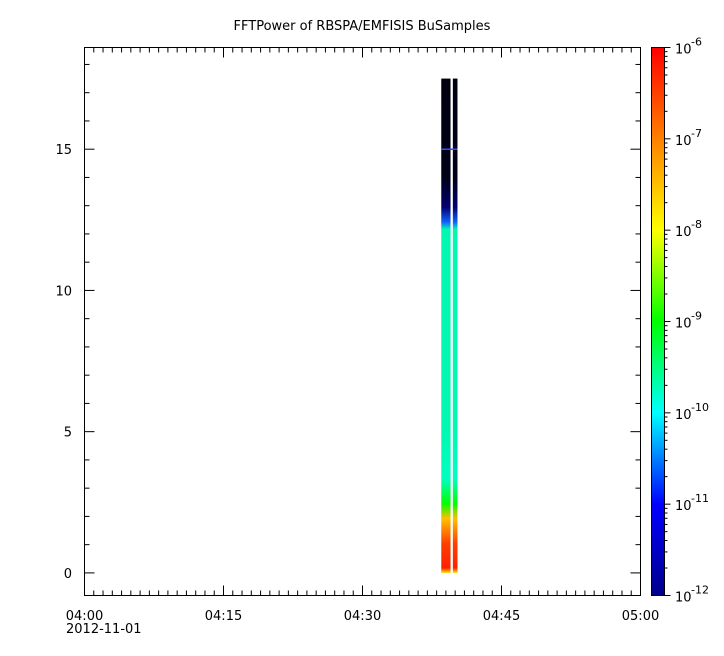  What do you see at coordinates (63, 291) in the screenshot?
I see `y-tick-label: 10` at bounding box center [63, 291].